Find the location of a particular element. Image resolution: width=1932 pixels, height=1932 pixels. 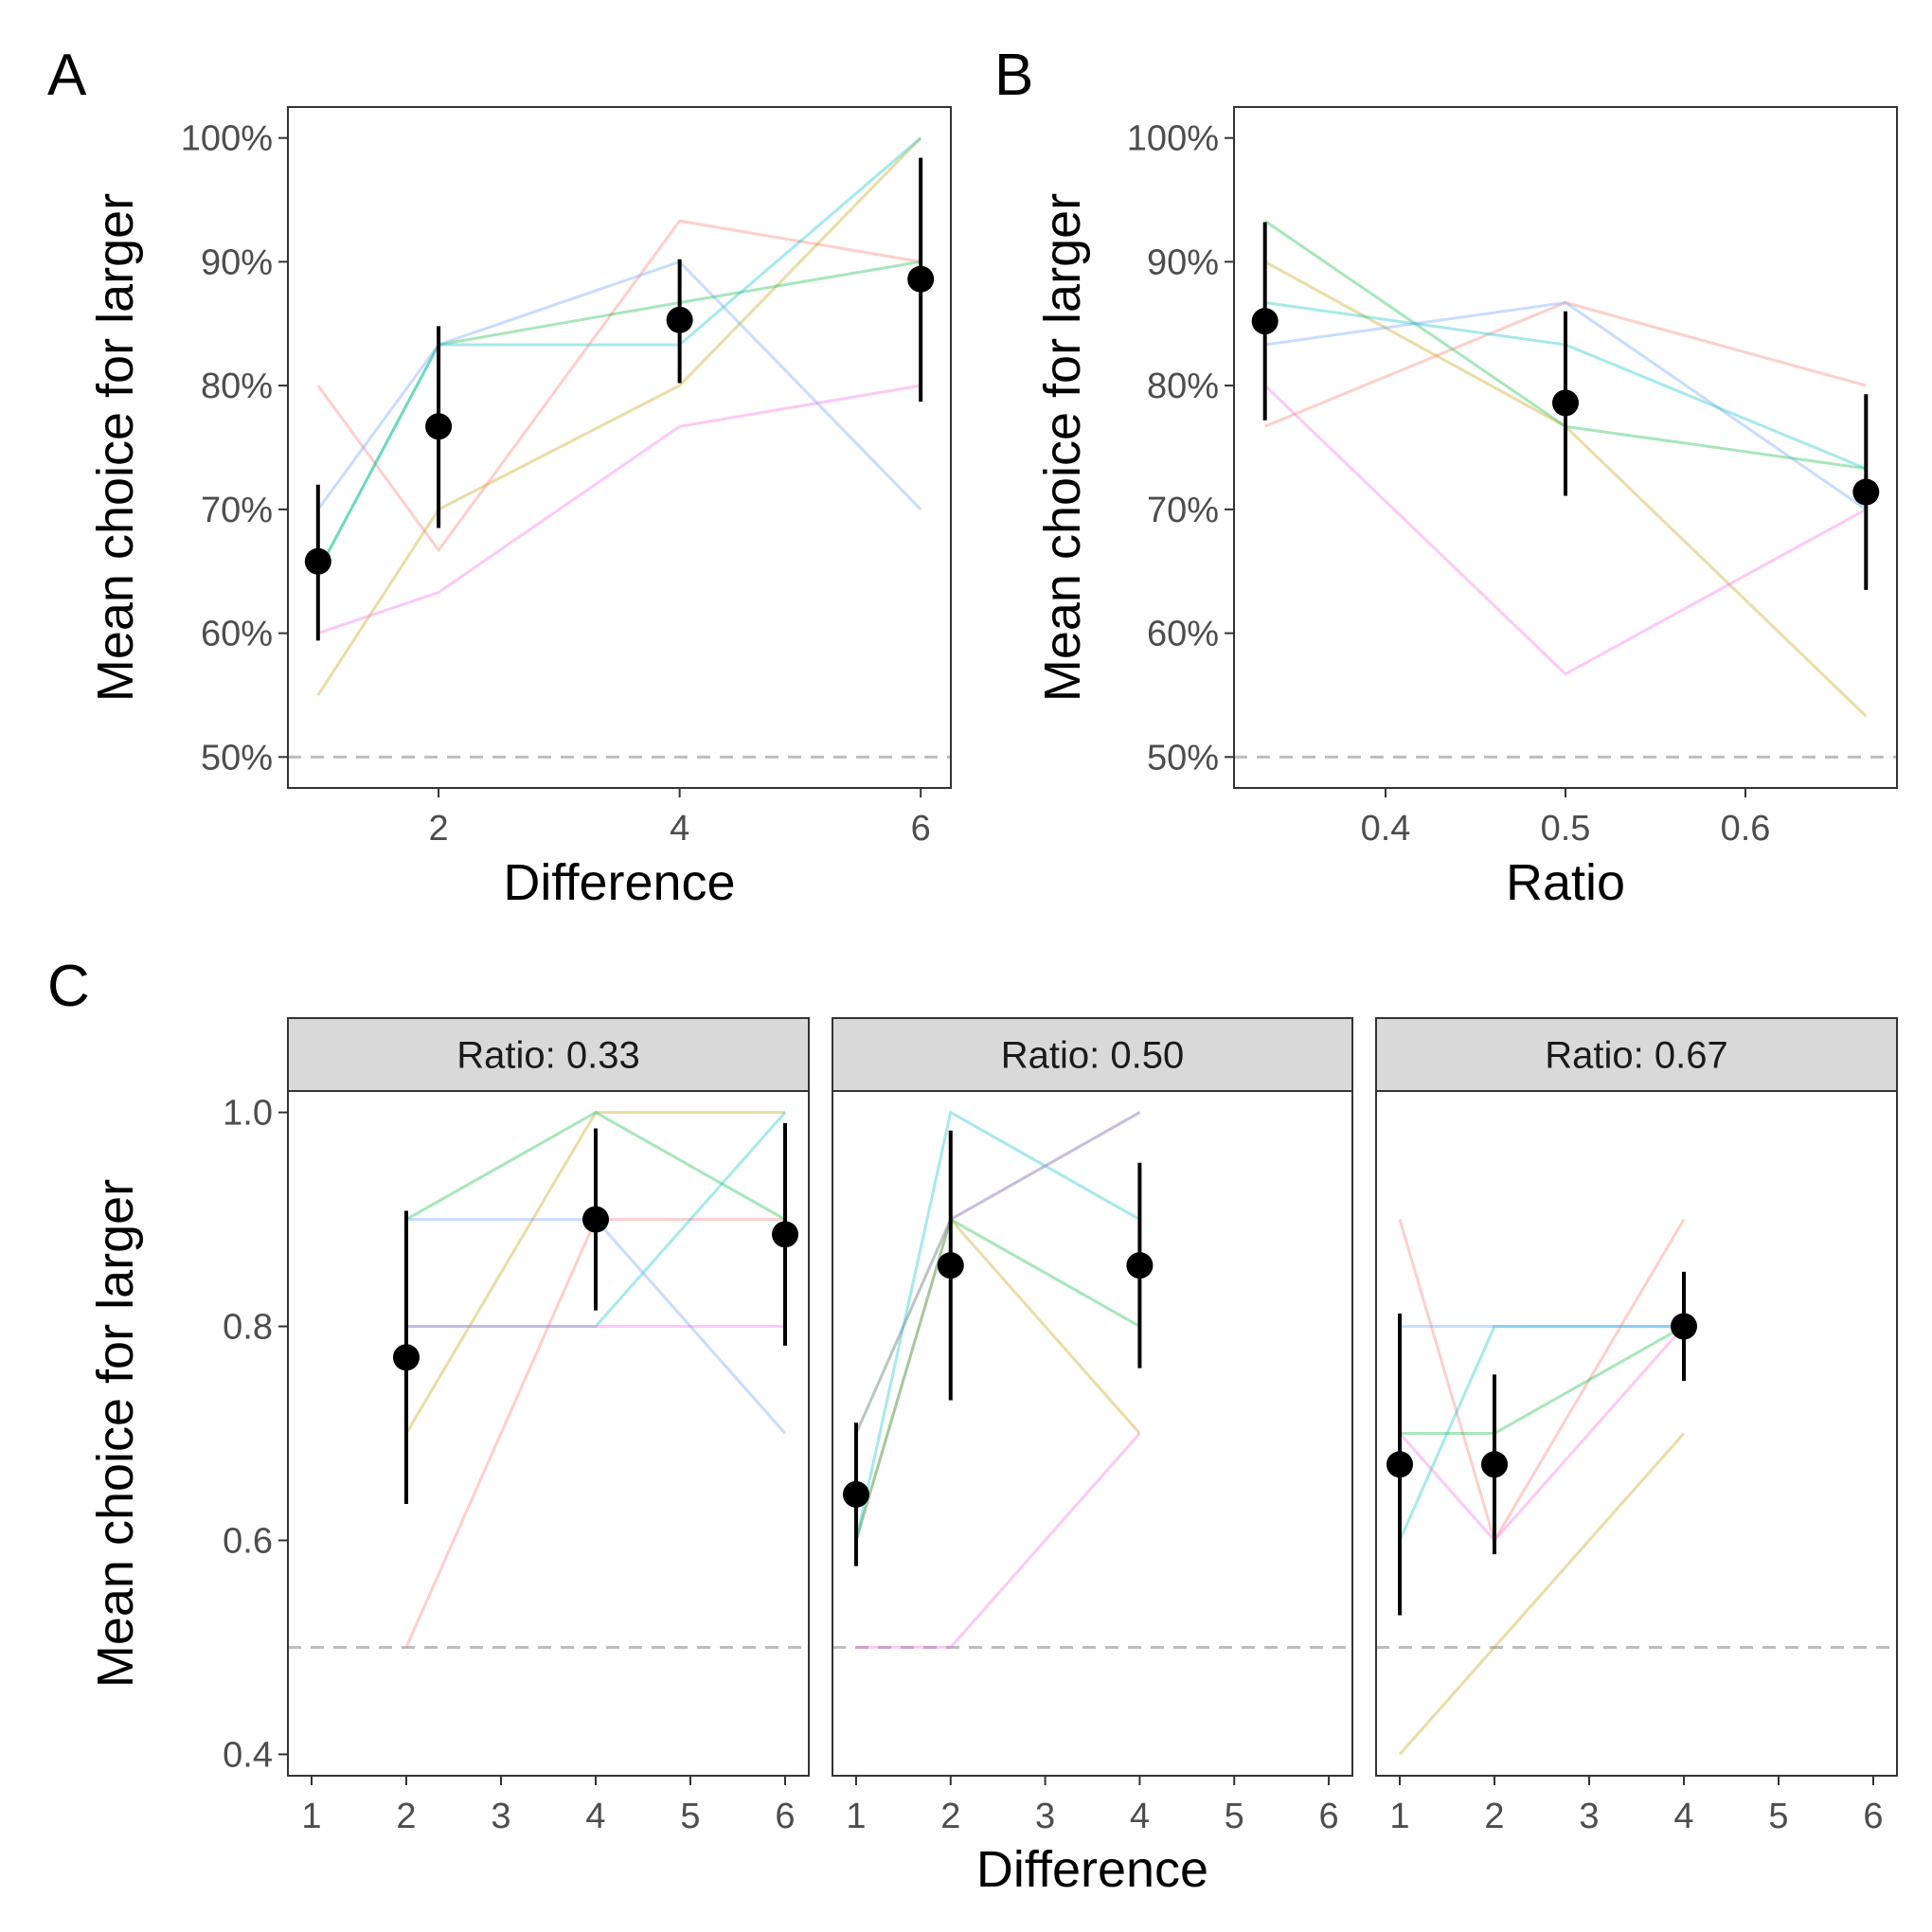

y-tick-label: 0.8 is located at coordinates (248, 1328).